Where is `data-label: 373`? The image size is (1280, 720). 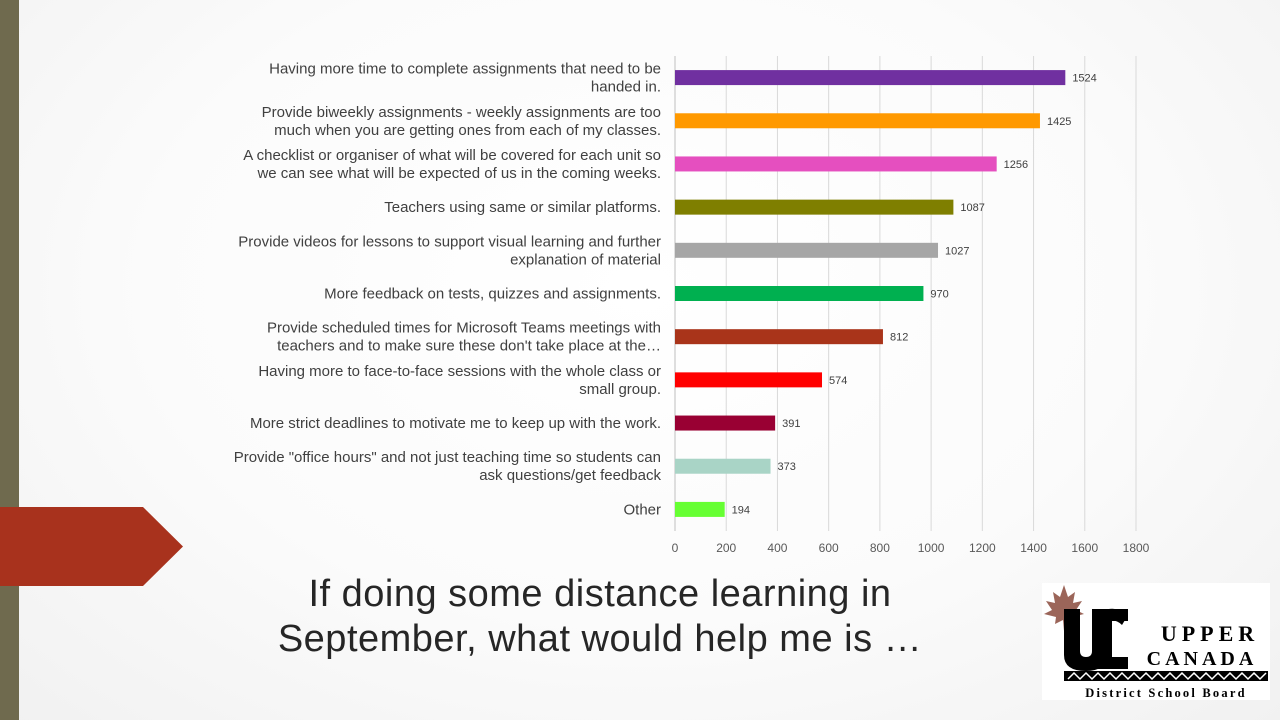
data-label: 373 is located at coordinates (787, 467).